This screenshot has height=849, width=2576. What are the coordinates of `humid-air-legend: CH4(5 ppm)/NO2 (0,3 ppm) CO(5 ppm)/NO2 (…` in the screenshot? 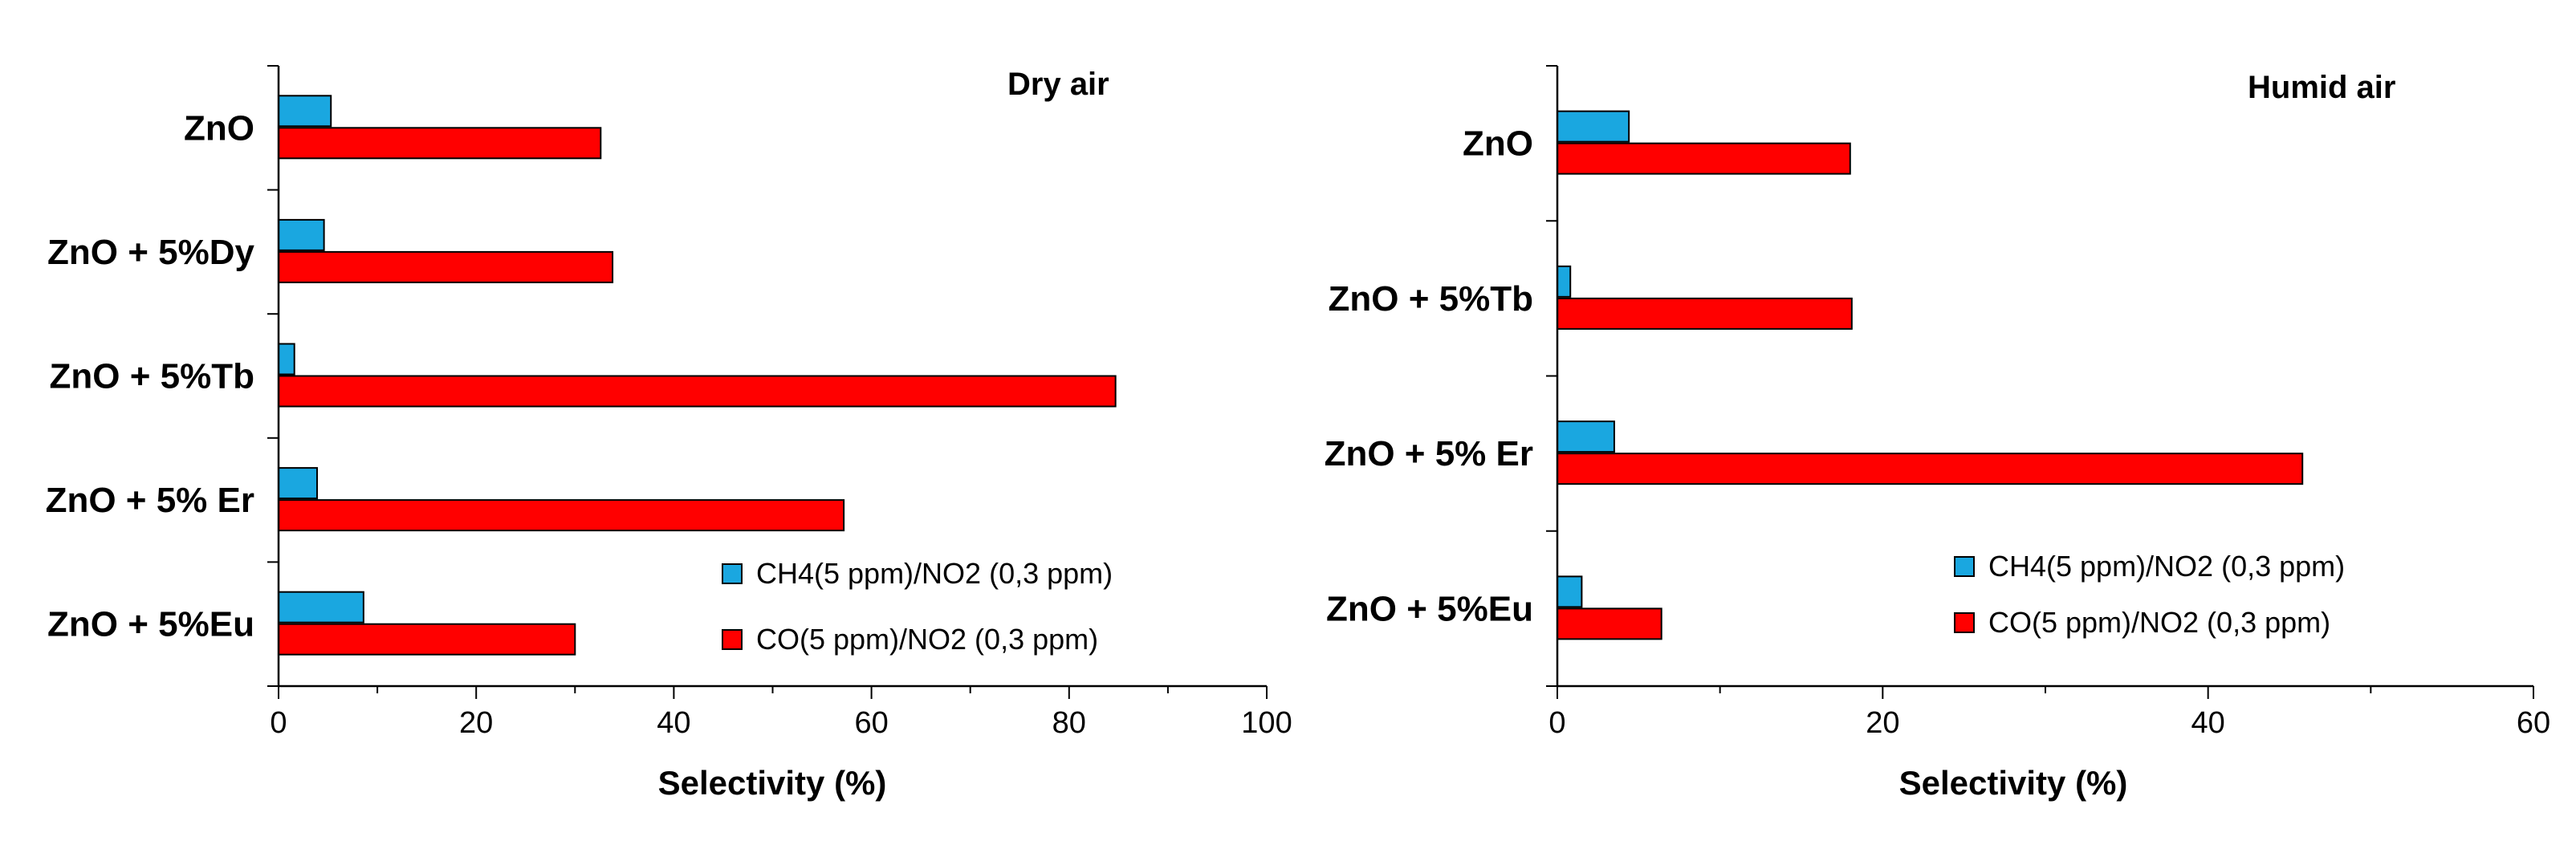 It's located at (2149, 594).